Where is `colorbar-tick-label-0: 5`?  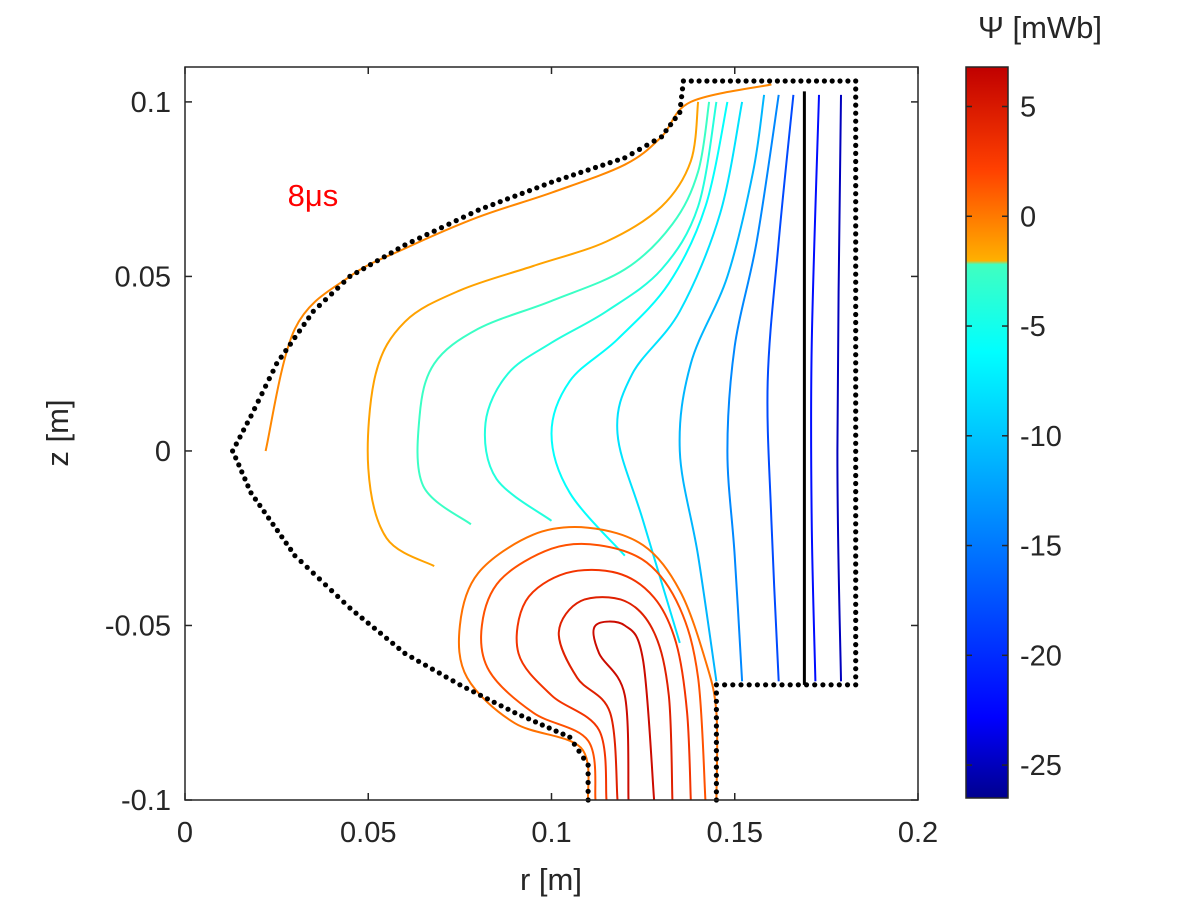
colorbar-tick-label-0: 5 is located at coordinates (1028, 108).